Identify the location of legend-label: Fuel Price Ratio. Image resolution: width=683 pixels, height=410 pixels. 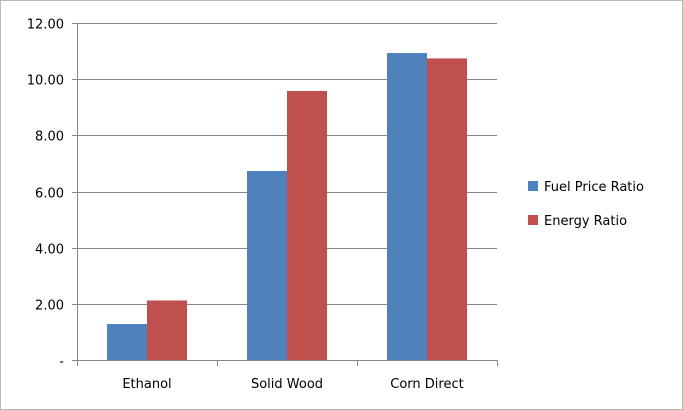
(594, 187).